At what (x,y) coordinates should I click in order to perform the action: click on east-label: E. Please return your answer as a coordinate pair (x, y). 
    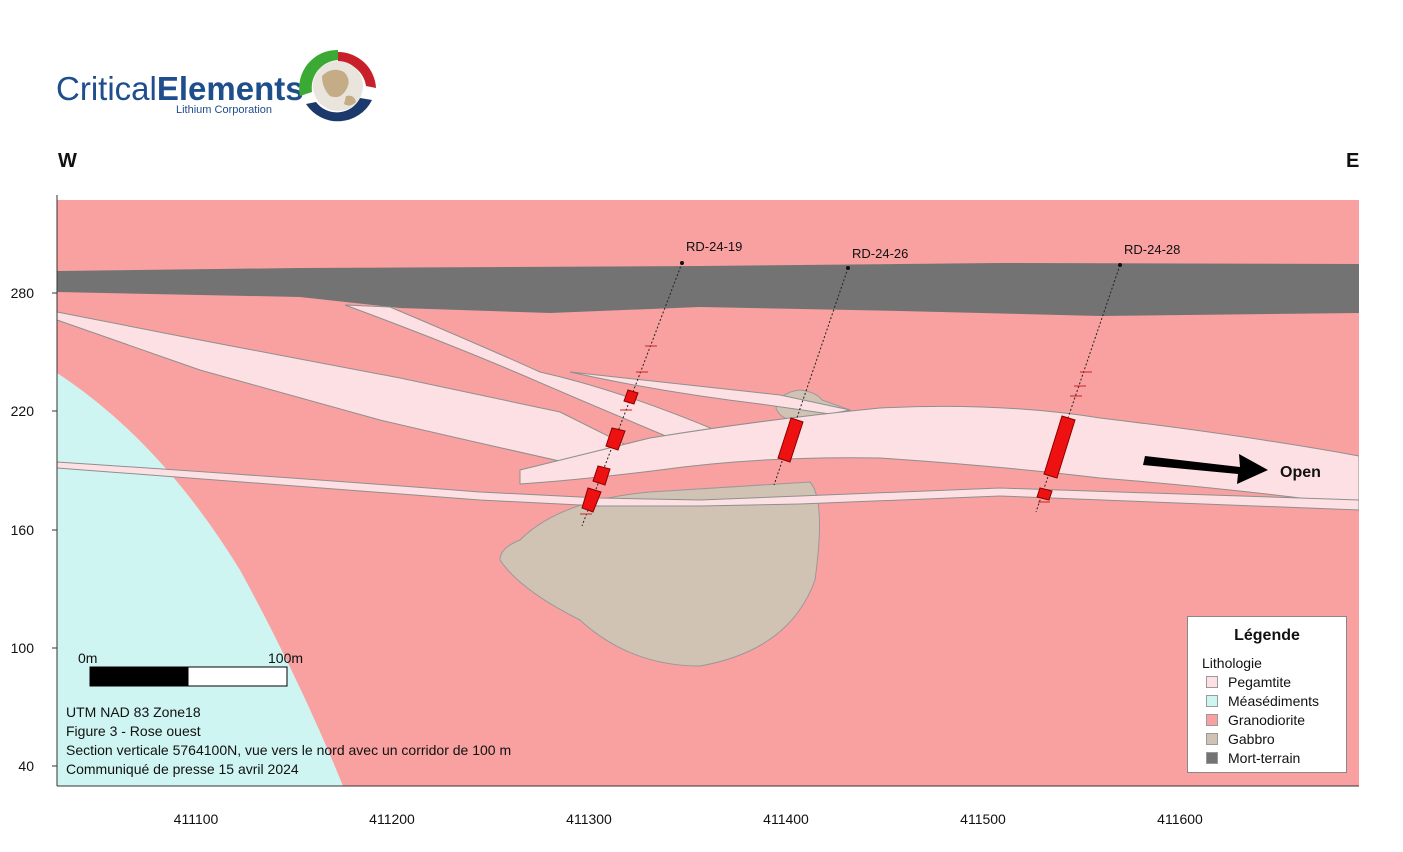
    Looking at the image, I should click on (1353, 161).